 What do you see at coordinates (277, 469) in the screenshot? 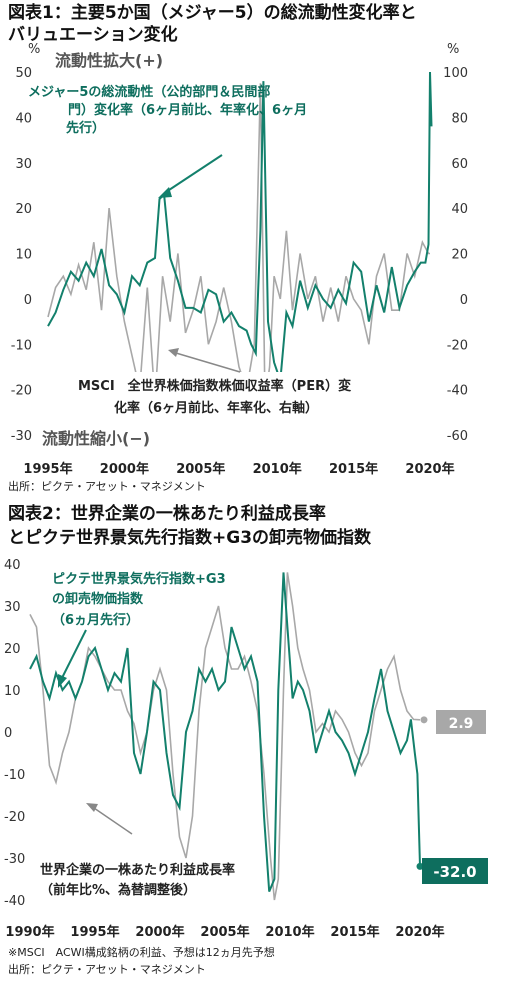
I see `chart1-x-tick: 2010年` at bounding box center [277, 469].